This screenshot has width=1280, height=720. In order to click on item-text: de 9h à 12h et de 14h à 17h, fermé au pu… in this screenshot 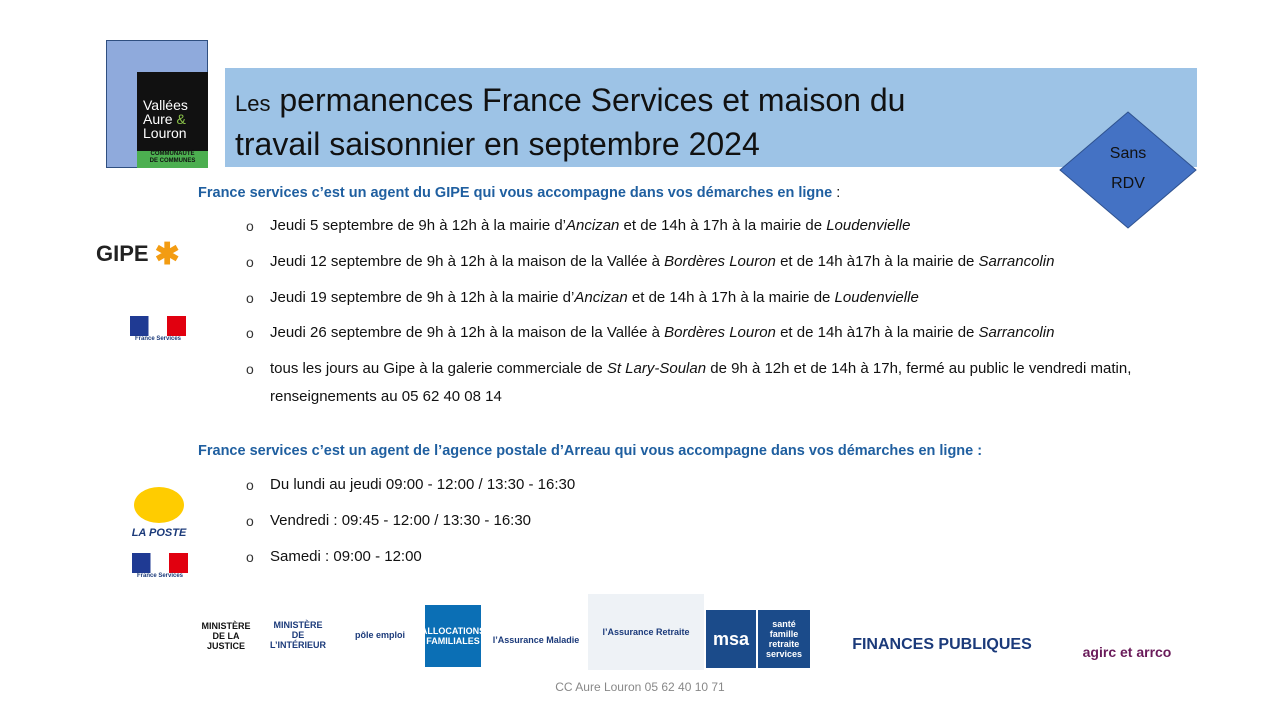, I will do `click(701, 382)`.